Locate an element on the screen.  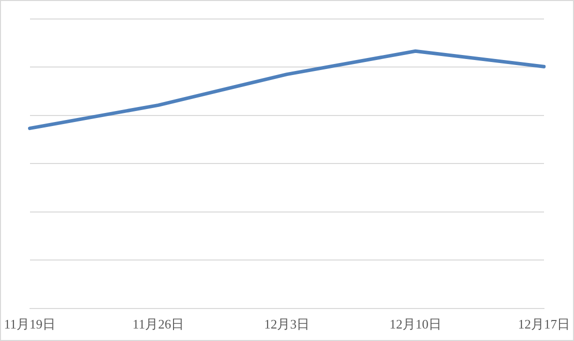
x-tick-label: 12月10日 is located at coordinates (415, 324).